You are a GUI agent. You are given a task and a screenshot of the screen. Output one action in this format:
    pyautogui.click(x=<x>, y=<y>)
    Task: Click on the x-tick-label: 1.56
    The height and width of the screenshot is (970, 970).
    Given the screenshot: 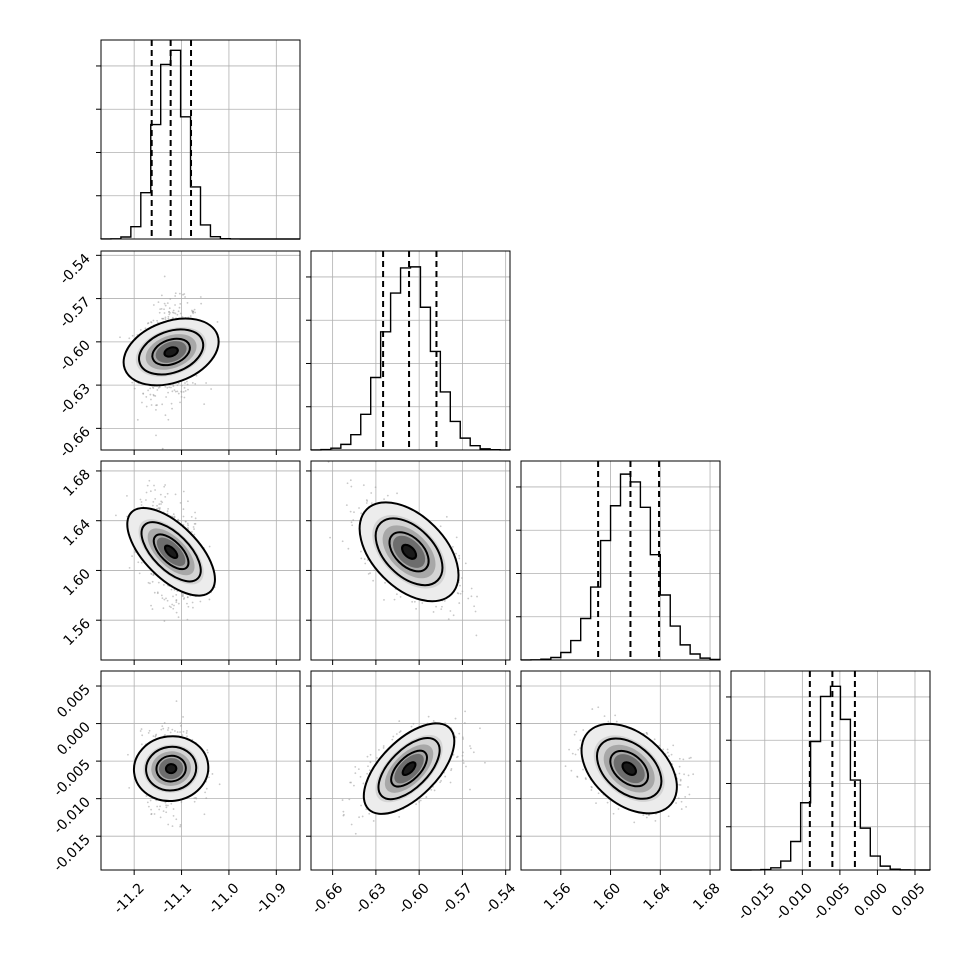 What is the action you would take?
    pyautogui.click(x=557, y=896)
    